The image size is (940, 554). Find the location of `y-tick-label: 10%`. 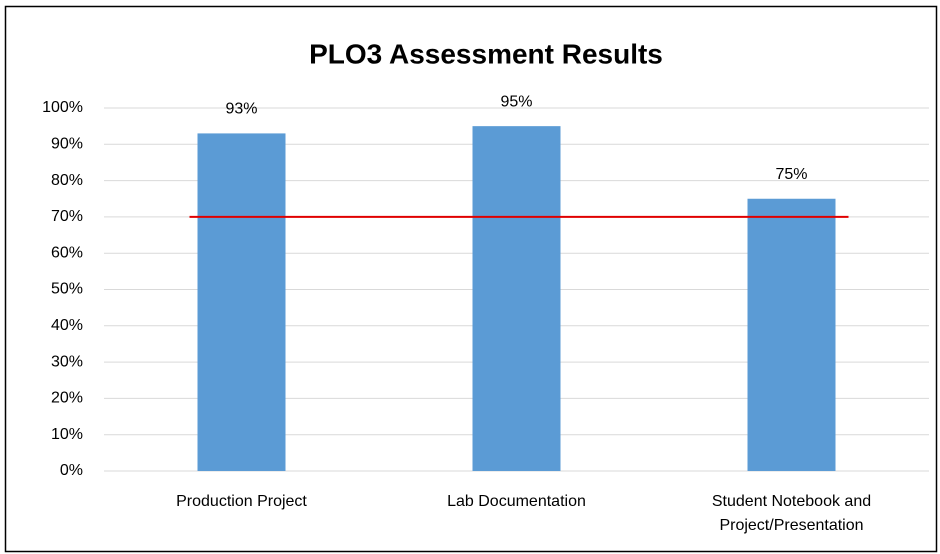

y-tick-label: 10% is located at coordinates (67, 434).